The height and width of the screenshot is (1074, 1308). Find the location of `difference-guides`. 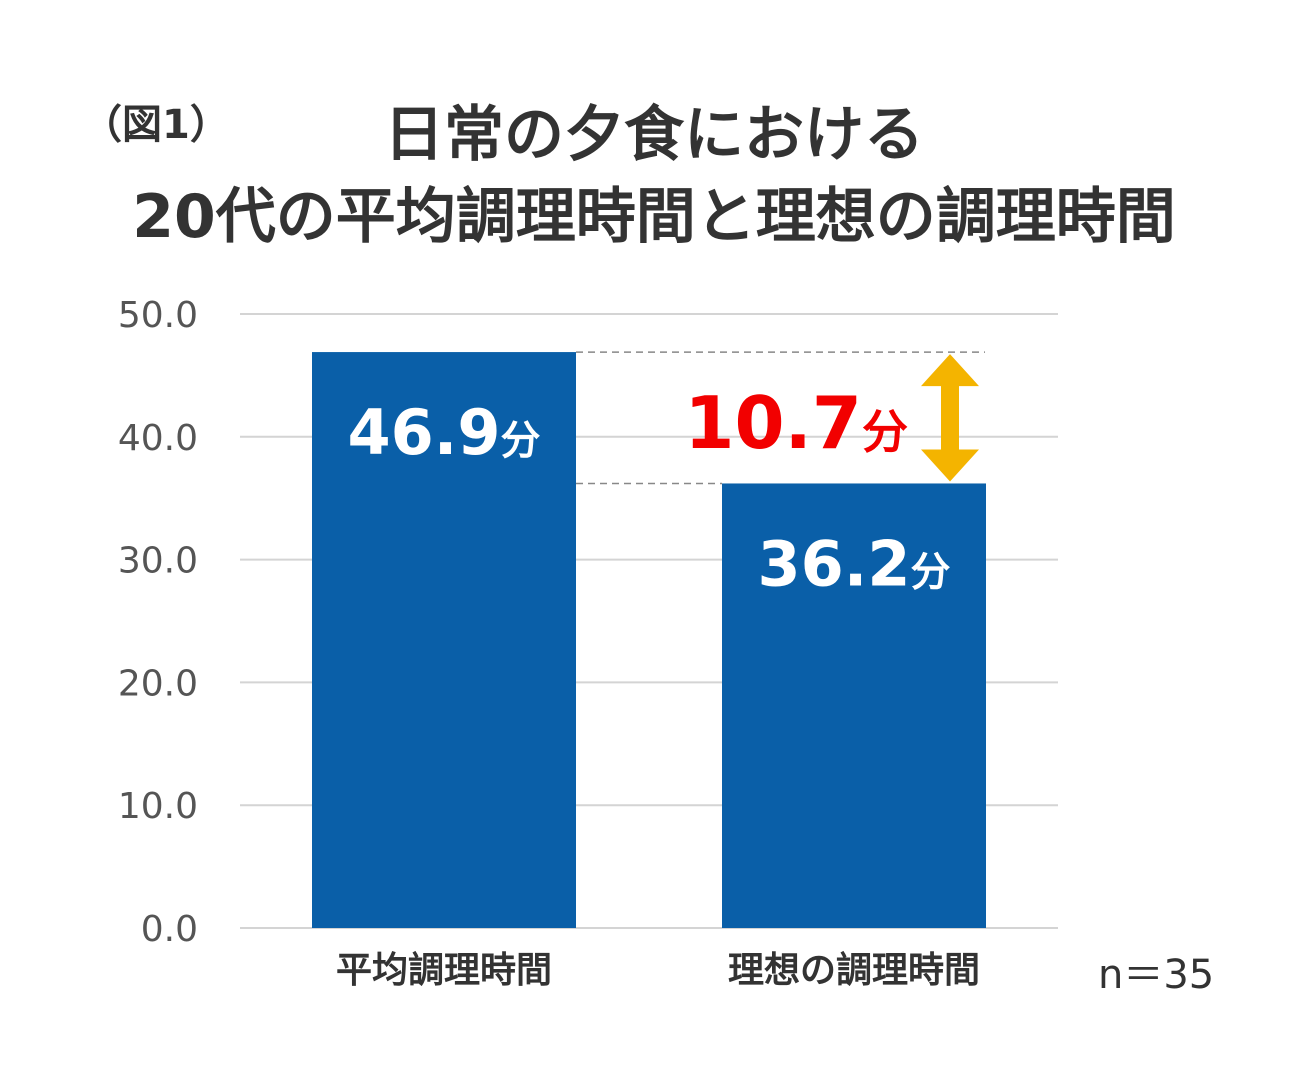

difference-guides is located at coordinates (780, 418).